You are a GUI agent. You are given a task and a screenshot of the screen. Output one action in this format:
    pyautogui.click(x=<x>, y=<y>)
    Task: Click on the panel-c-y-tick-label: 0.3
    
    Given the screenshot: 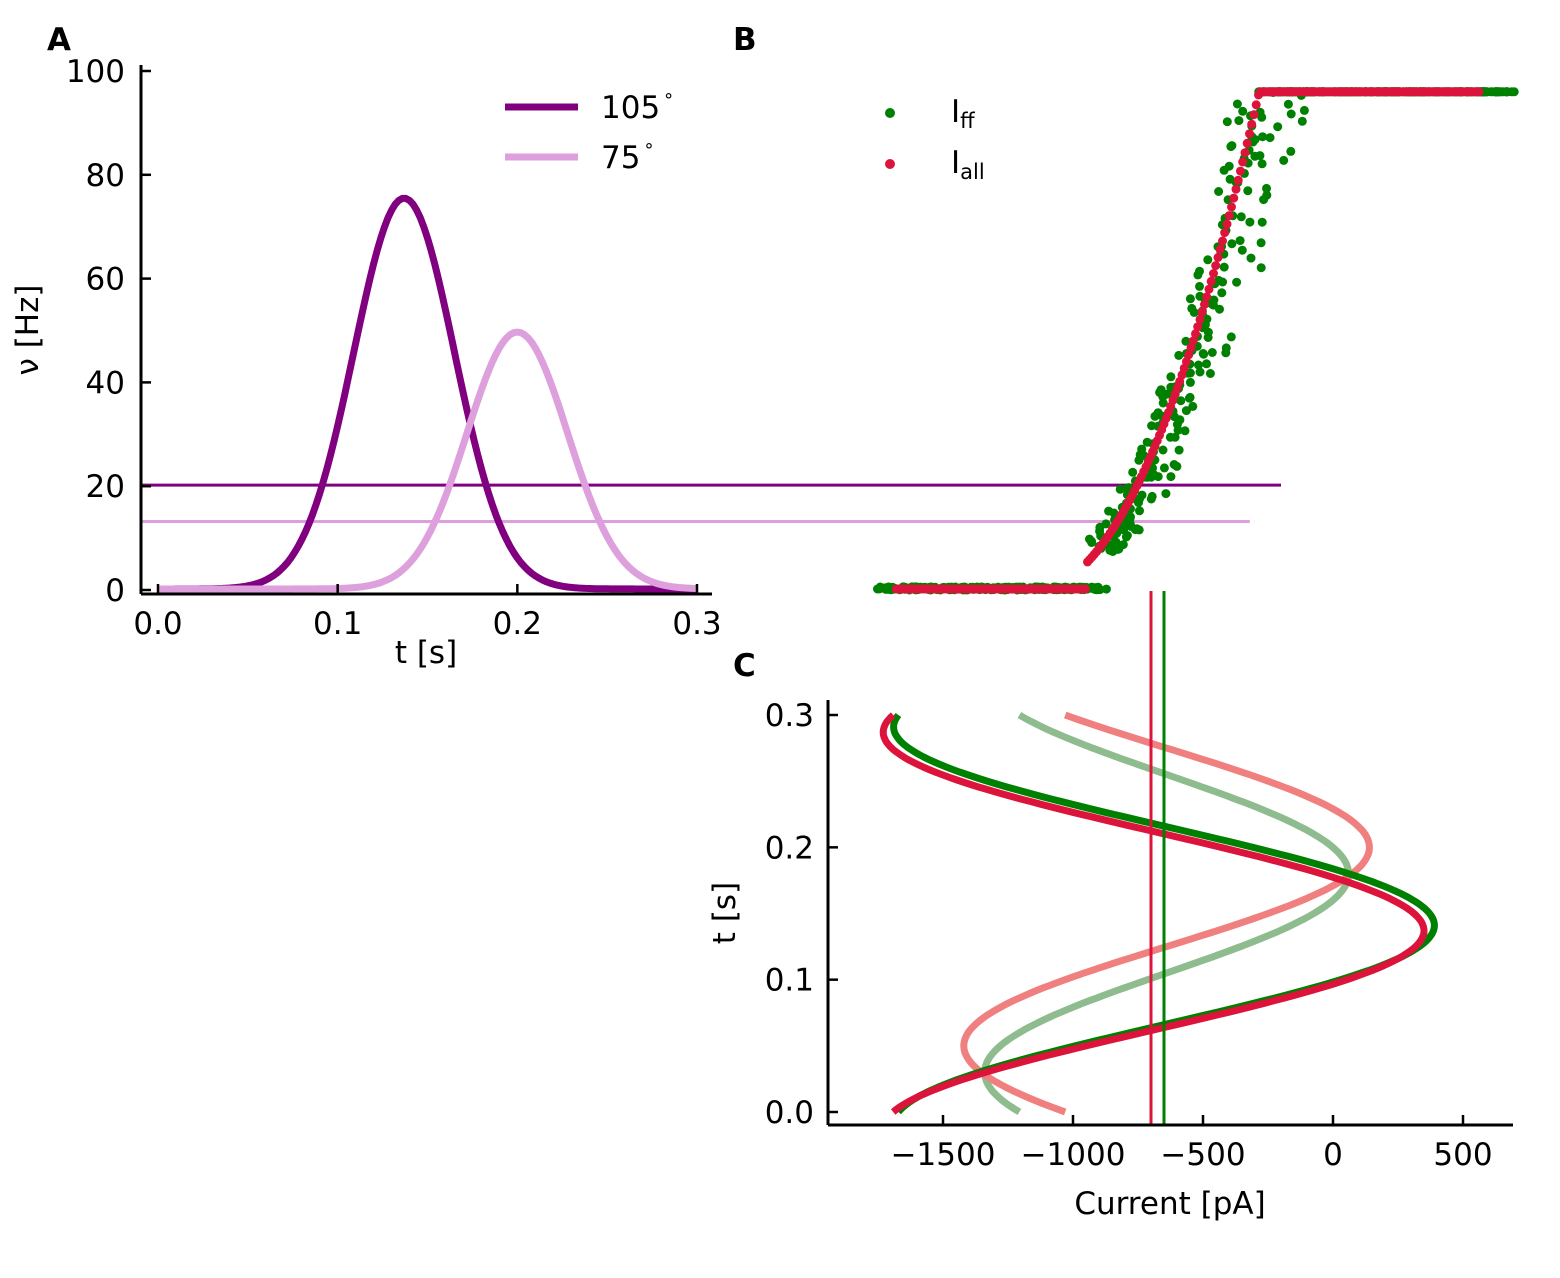 What is the action you would take?
    pyautogui.click(x=789, y=716)
    